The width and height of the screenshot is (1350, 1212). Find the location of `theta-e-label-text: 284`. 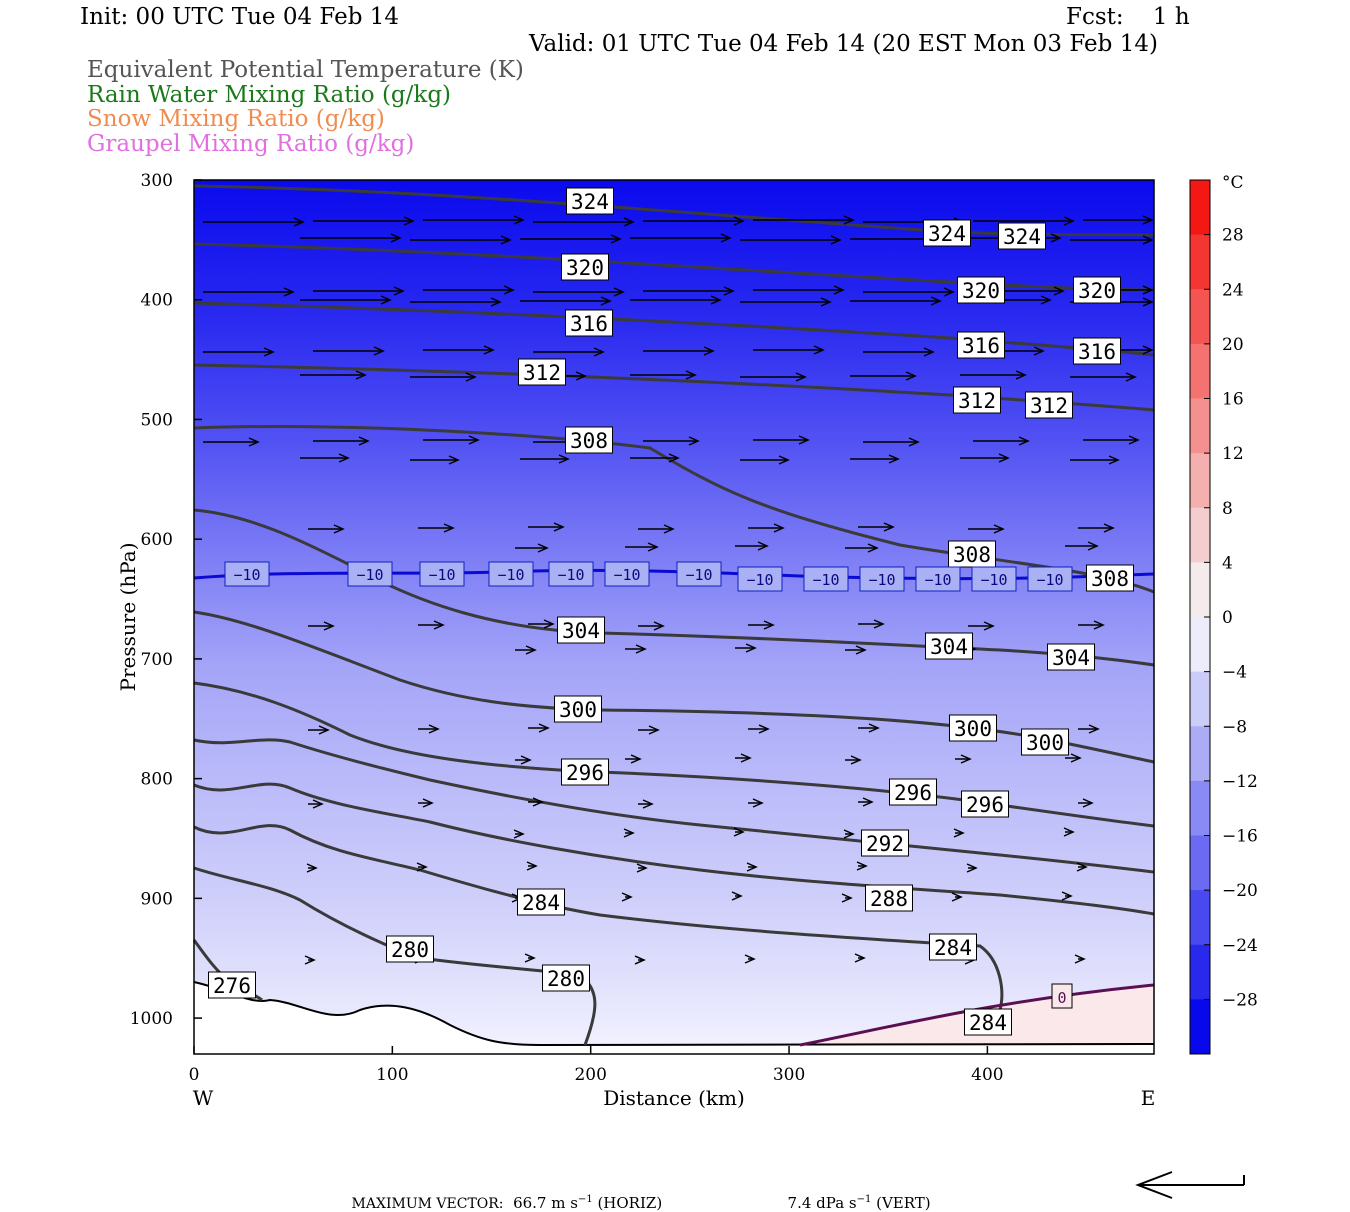

theta-e-label-text: 284 is located at coordinates (953, 948).